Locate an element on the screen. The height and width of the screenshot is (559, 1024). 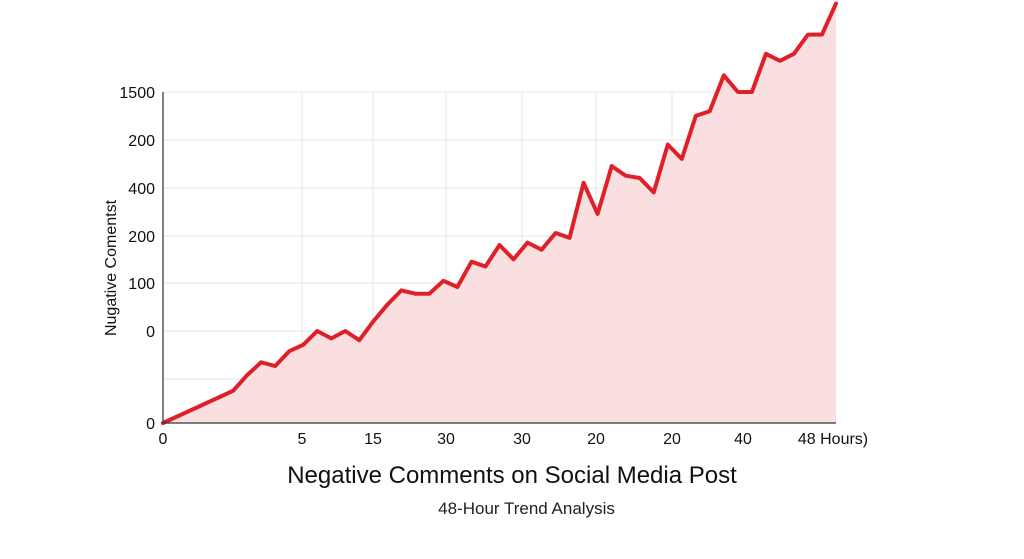
y-tick-label: 1500 is located at coordinates (137, 93).